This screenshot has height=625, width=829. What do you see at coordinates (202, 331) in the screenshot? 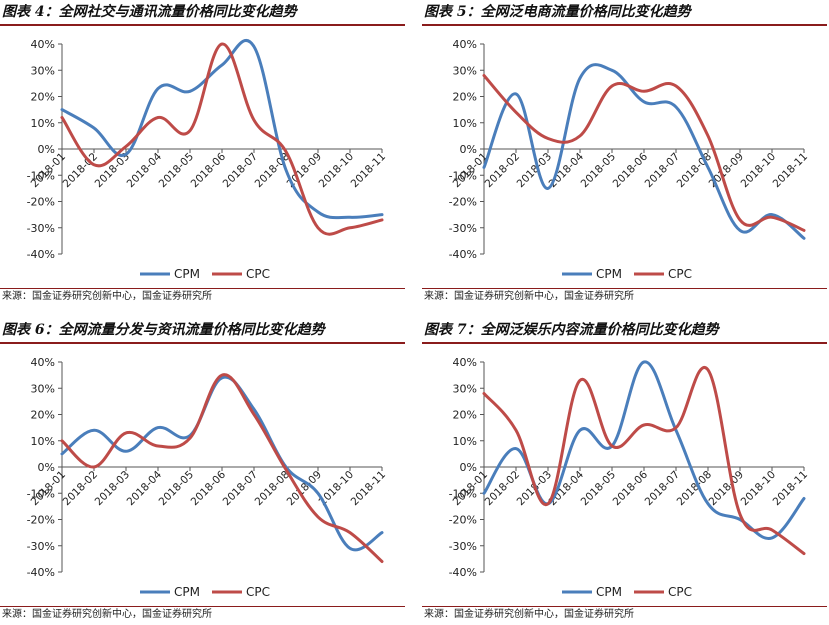
I see `chart-title: 图表 6：全网流量分发与资讯流量价格同比变化趋势` at bounding box center [202, 331].